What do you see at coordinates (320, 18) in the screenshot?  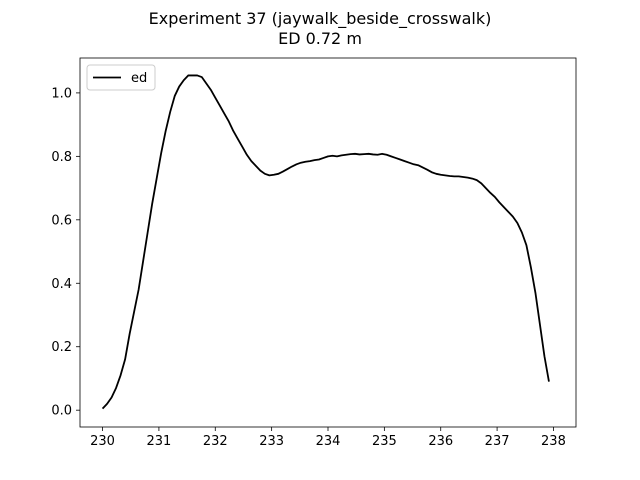 I see `chart-title: Experiment 37 (jaywalk_beside_crosswalk)` at bounding box center [320, 18].